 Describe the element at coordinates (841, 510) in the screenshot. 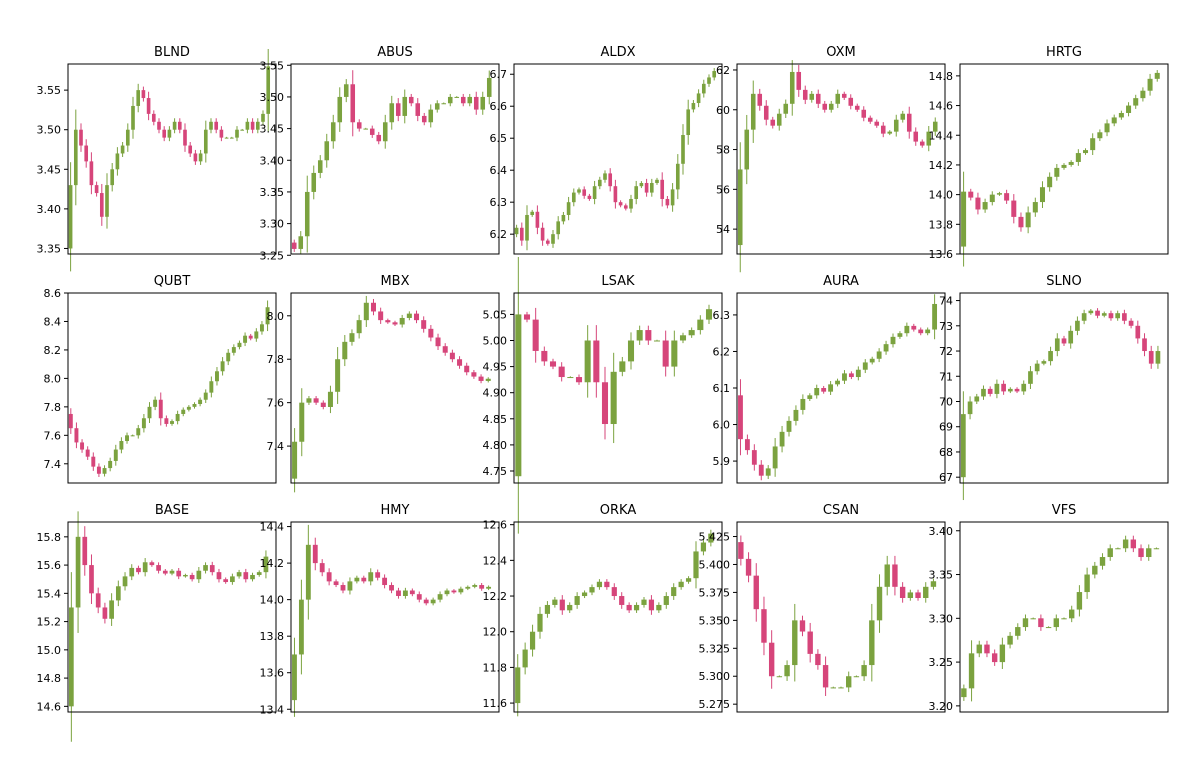

I see `subplot-title: CSAN` at that location.